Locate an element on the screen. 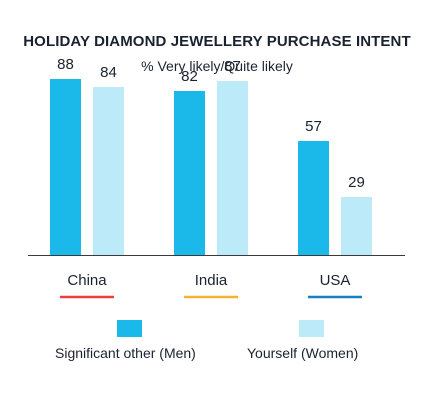 This screenshot has height=405, width=434. chart-subtitle: % Very likely/Quite likely is located at coordinates (217, 66).